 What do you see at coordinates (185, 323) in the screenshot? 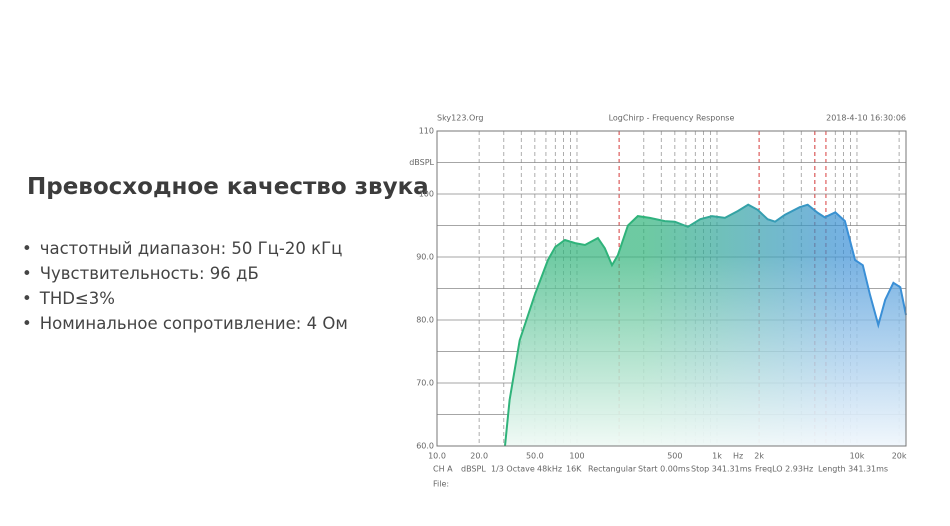
I see `bullet: Номинальное сопротивление: 4 Ом` at bounding box center [185, 323].